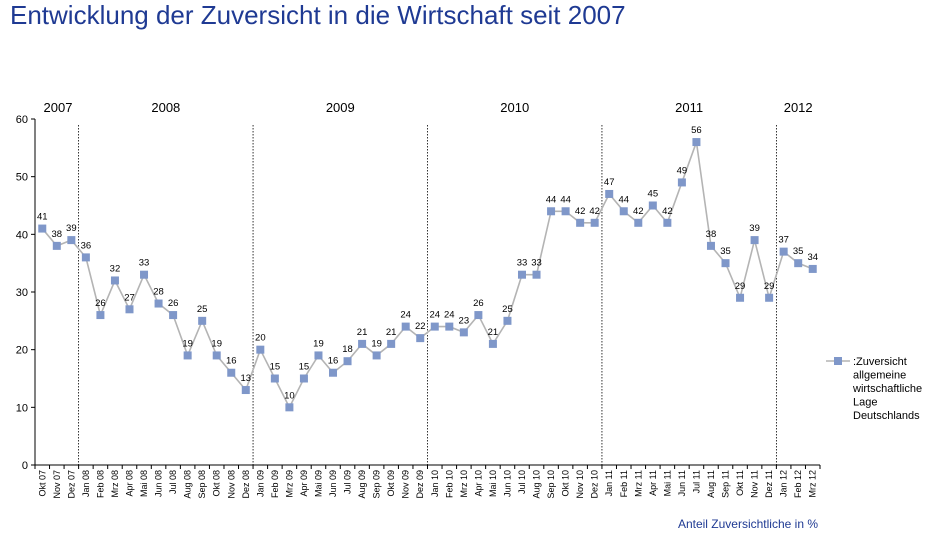 The image size is (929, 534). Describe the element at coordinates (609, 182) in the screenshot. I see `data-label: 47` at that location.